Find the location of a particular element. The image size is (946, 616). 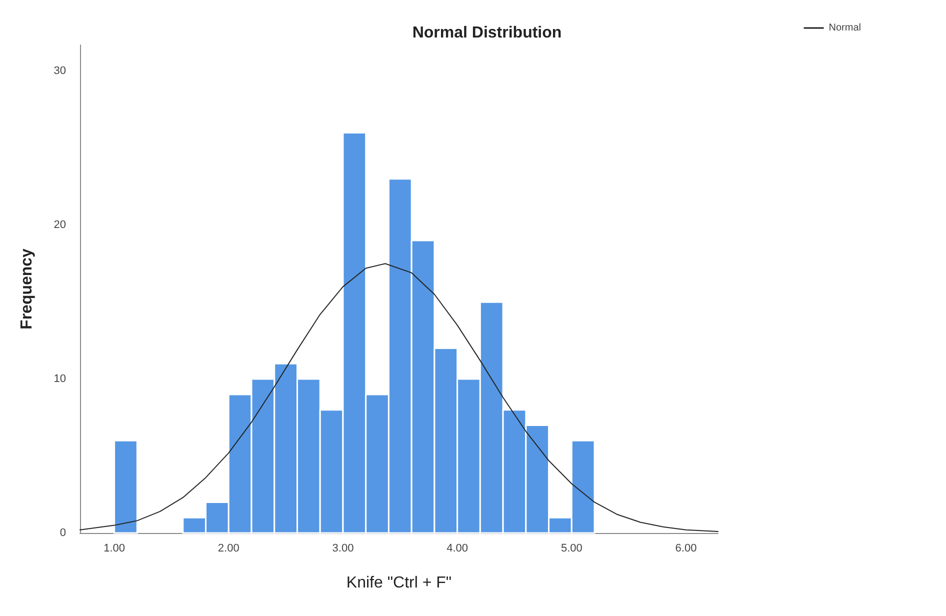

x-tick-label: 2.00 is located at coordinates (229, 548).